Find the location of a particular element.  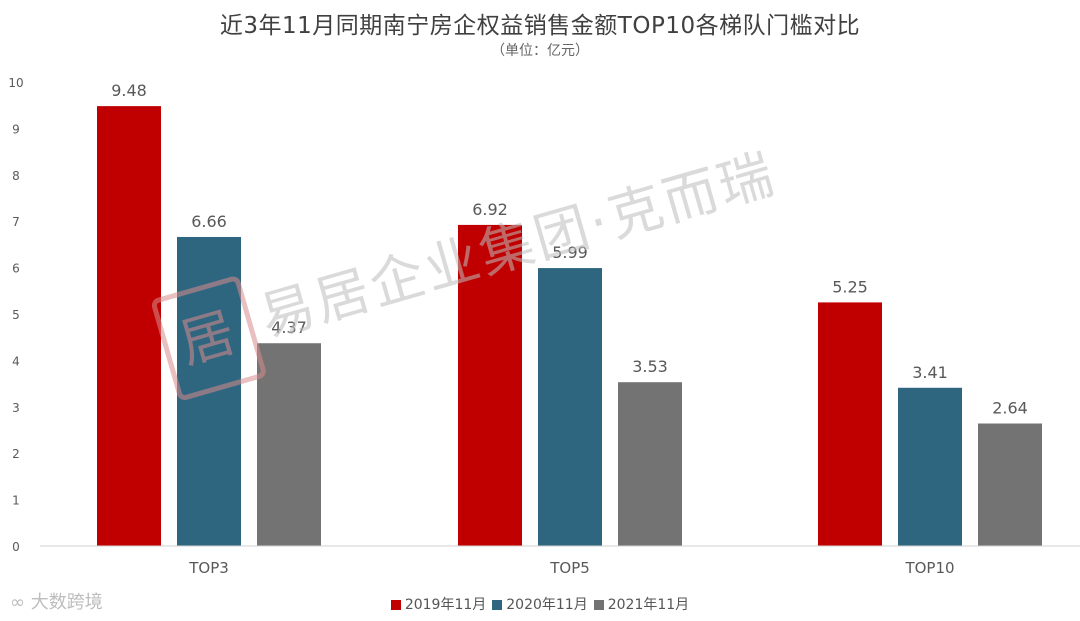

data-label: 5.99 is located at coordinates (570, 252).